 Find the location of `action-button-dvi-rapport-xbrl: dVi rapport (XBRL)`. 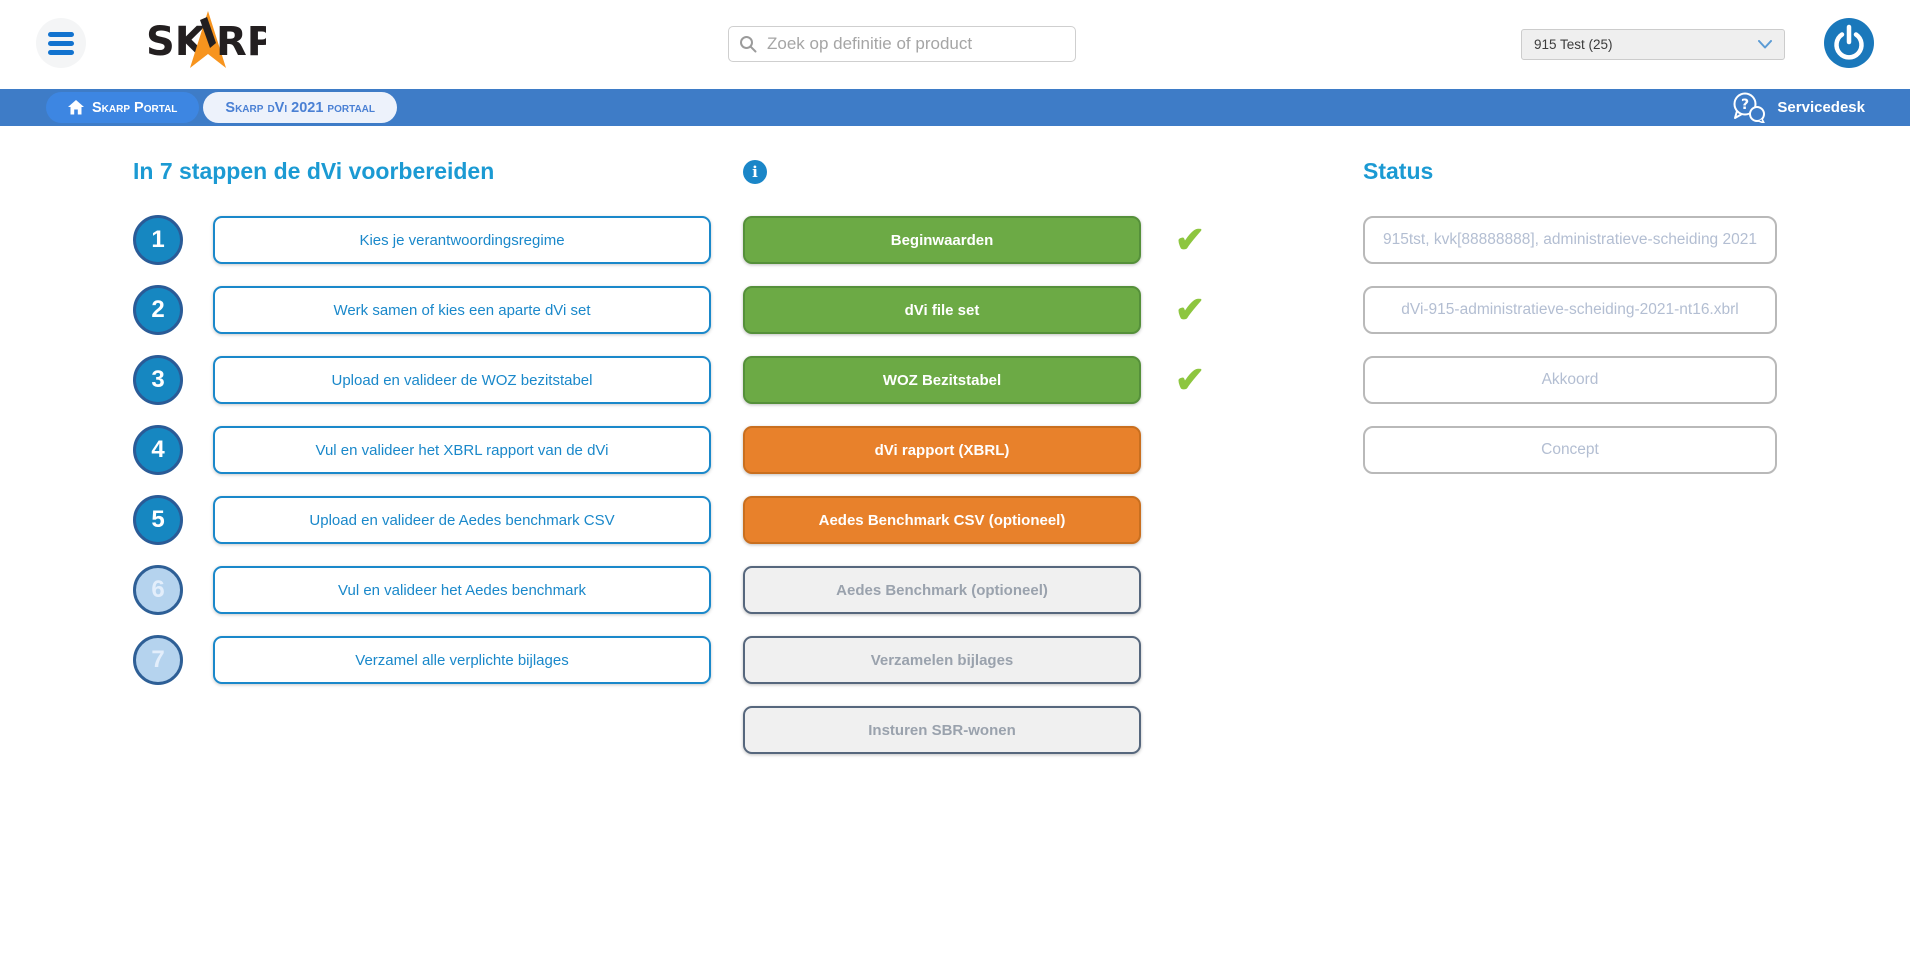

action-button-dvi-rapport-xbrl: dVi rapport (XBRL) is located at coordinates (942, 450).